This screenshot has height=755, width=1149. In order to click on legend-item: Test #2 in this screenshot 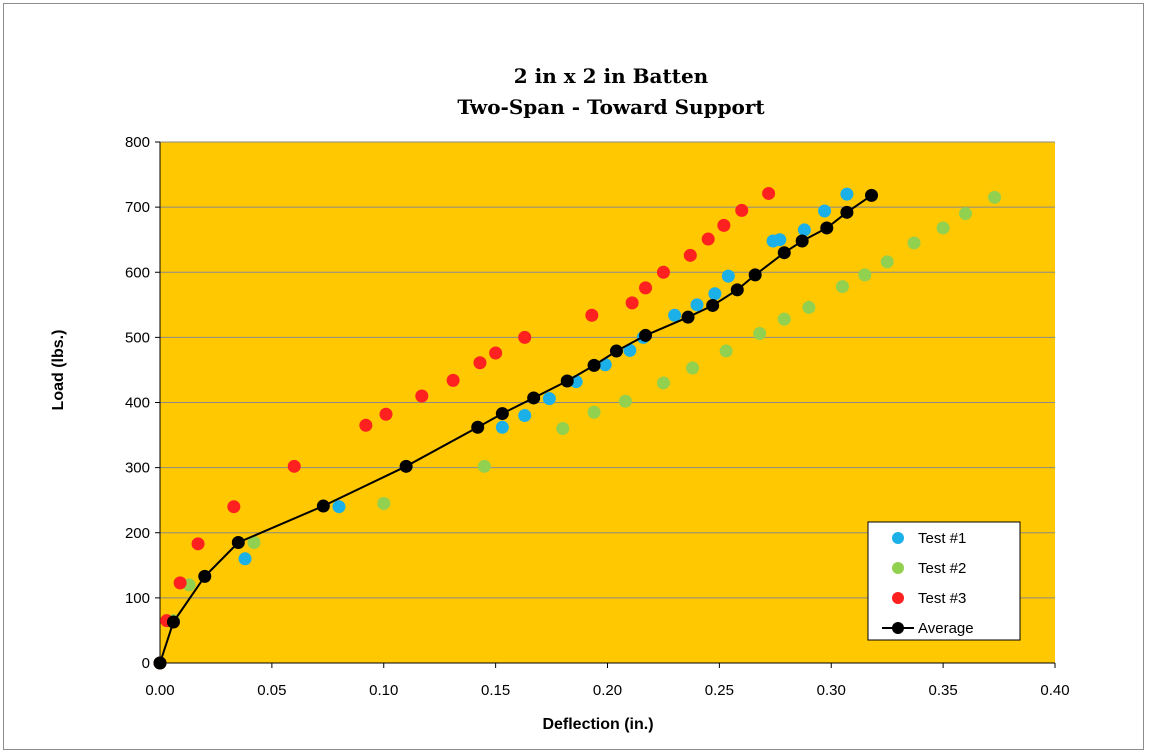, I will do `click(929, 568)`.